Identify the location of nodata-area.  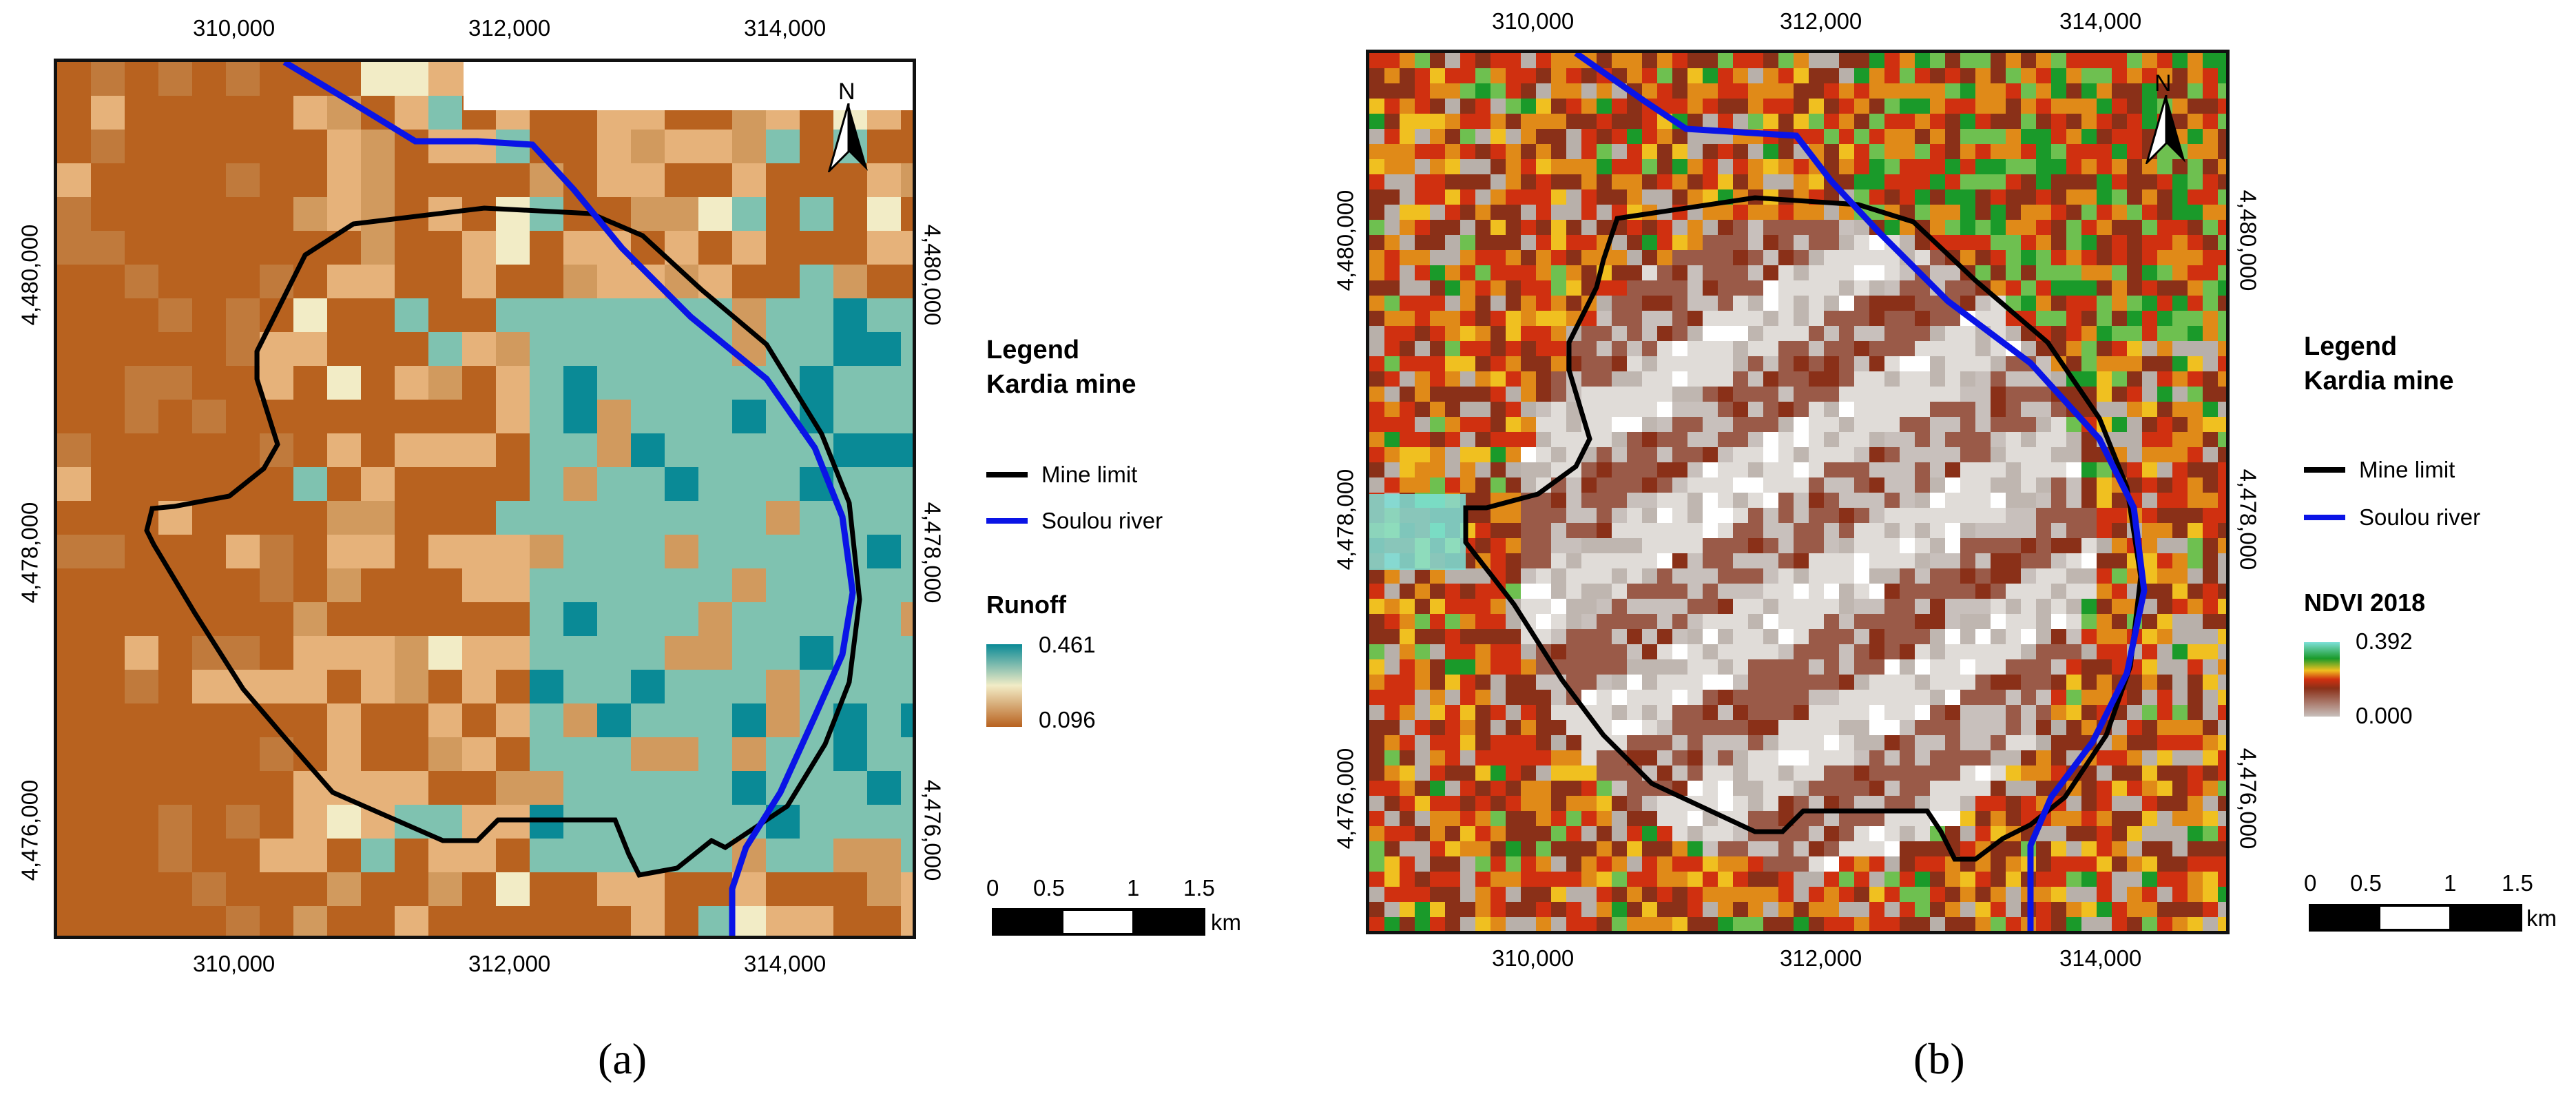
(688, 86).